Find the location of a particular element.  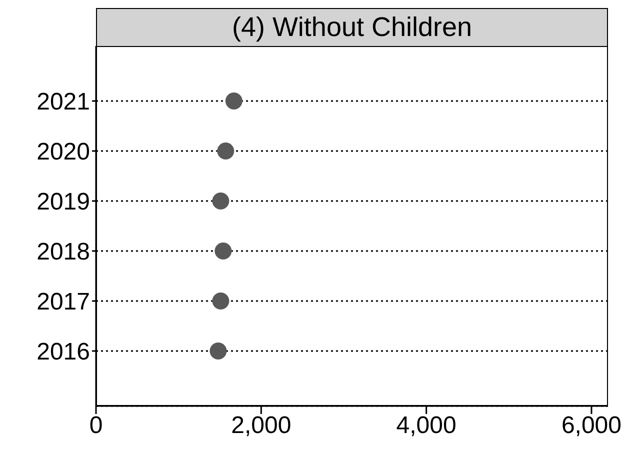

y-tick-label: 2016 is located at coordinates (63, 352).